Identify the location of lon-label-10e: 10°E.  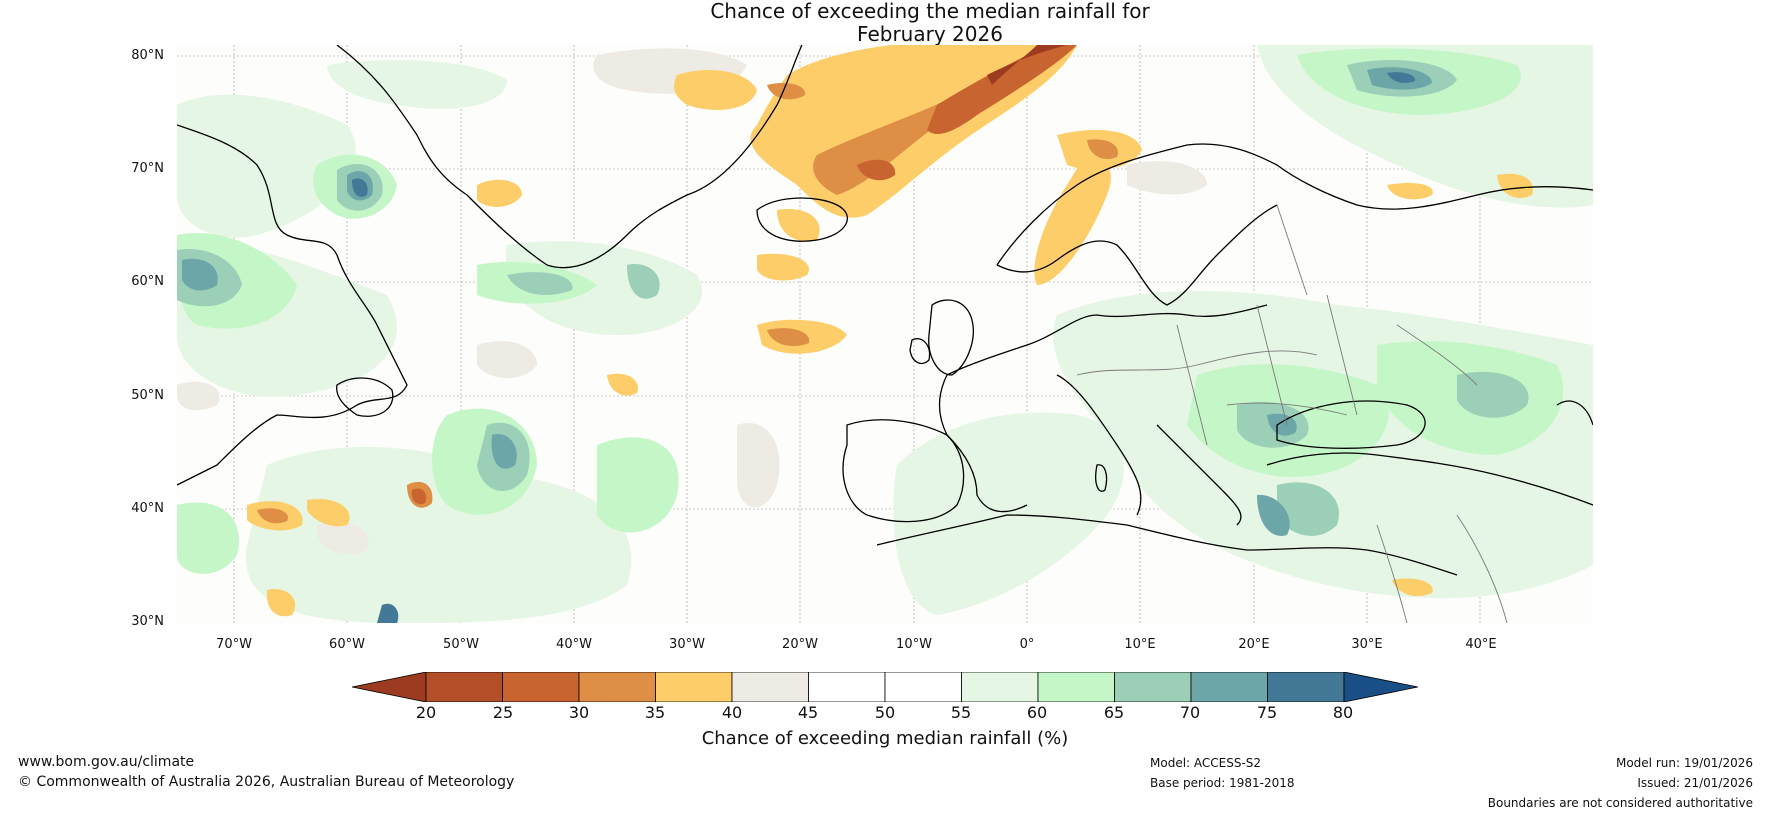
(1140, 644).